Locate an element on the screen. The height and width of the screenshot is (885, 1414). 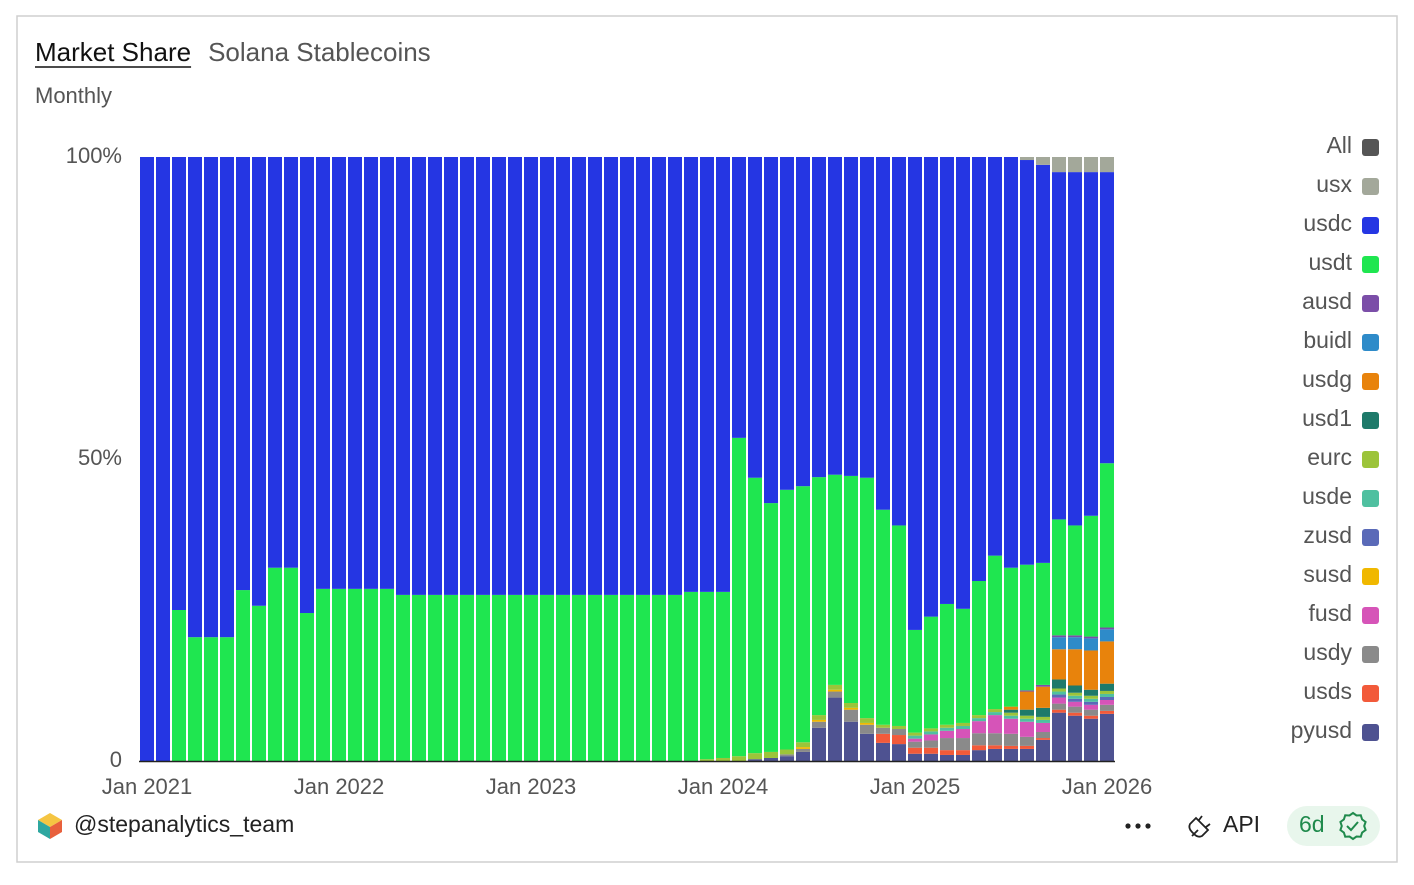
legend-label: eurc is located at coordinates (1329, 457).